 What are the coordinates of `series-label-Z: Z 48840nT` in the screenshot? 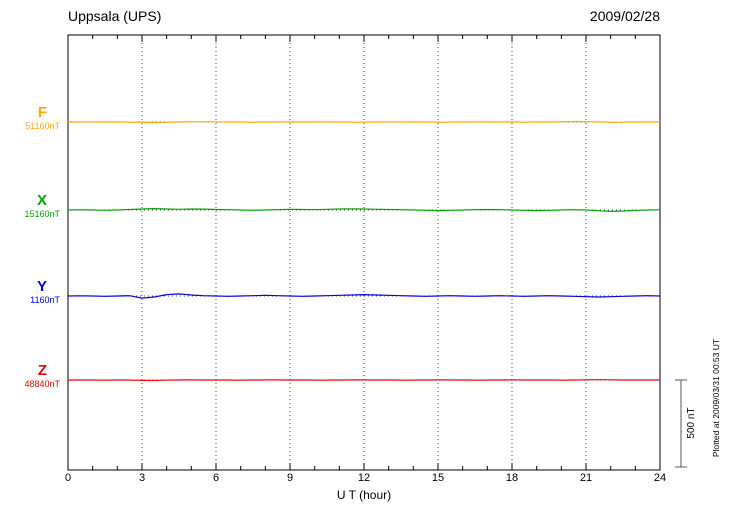 It's located at (30, 376).